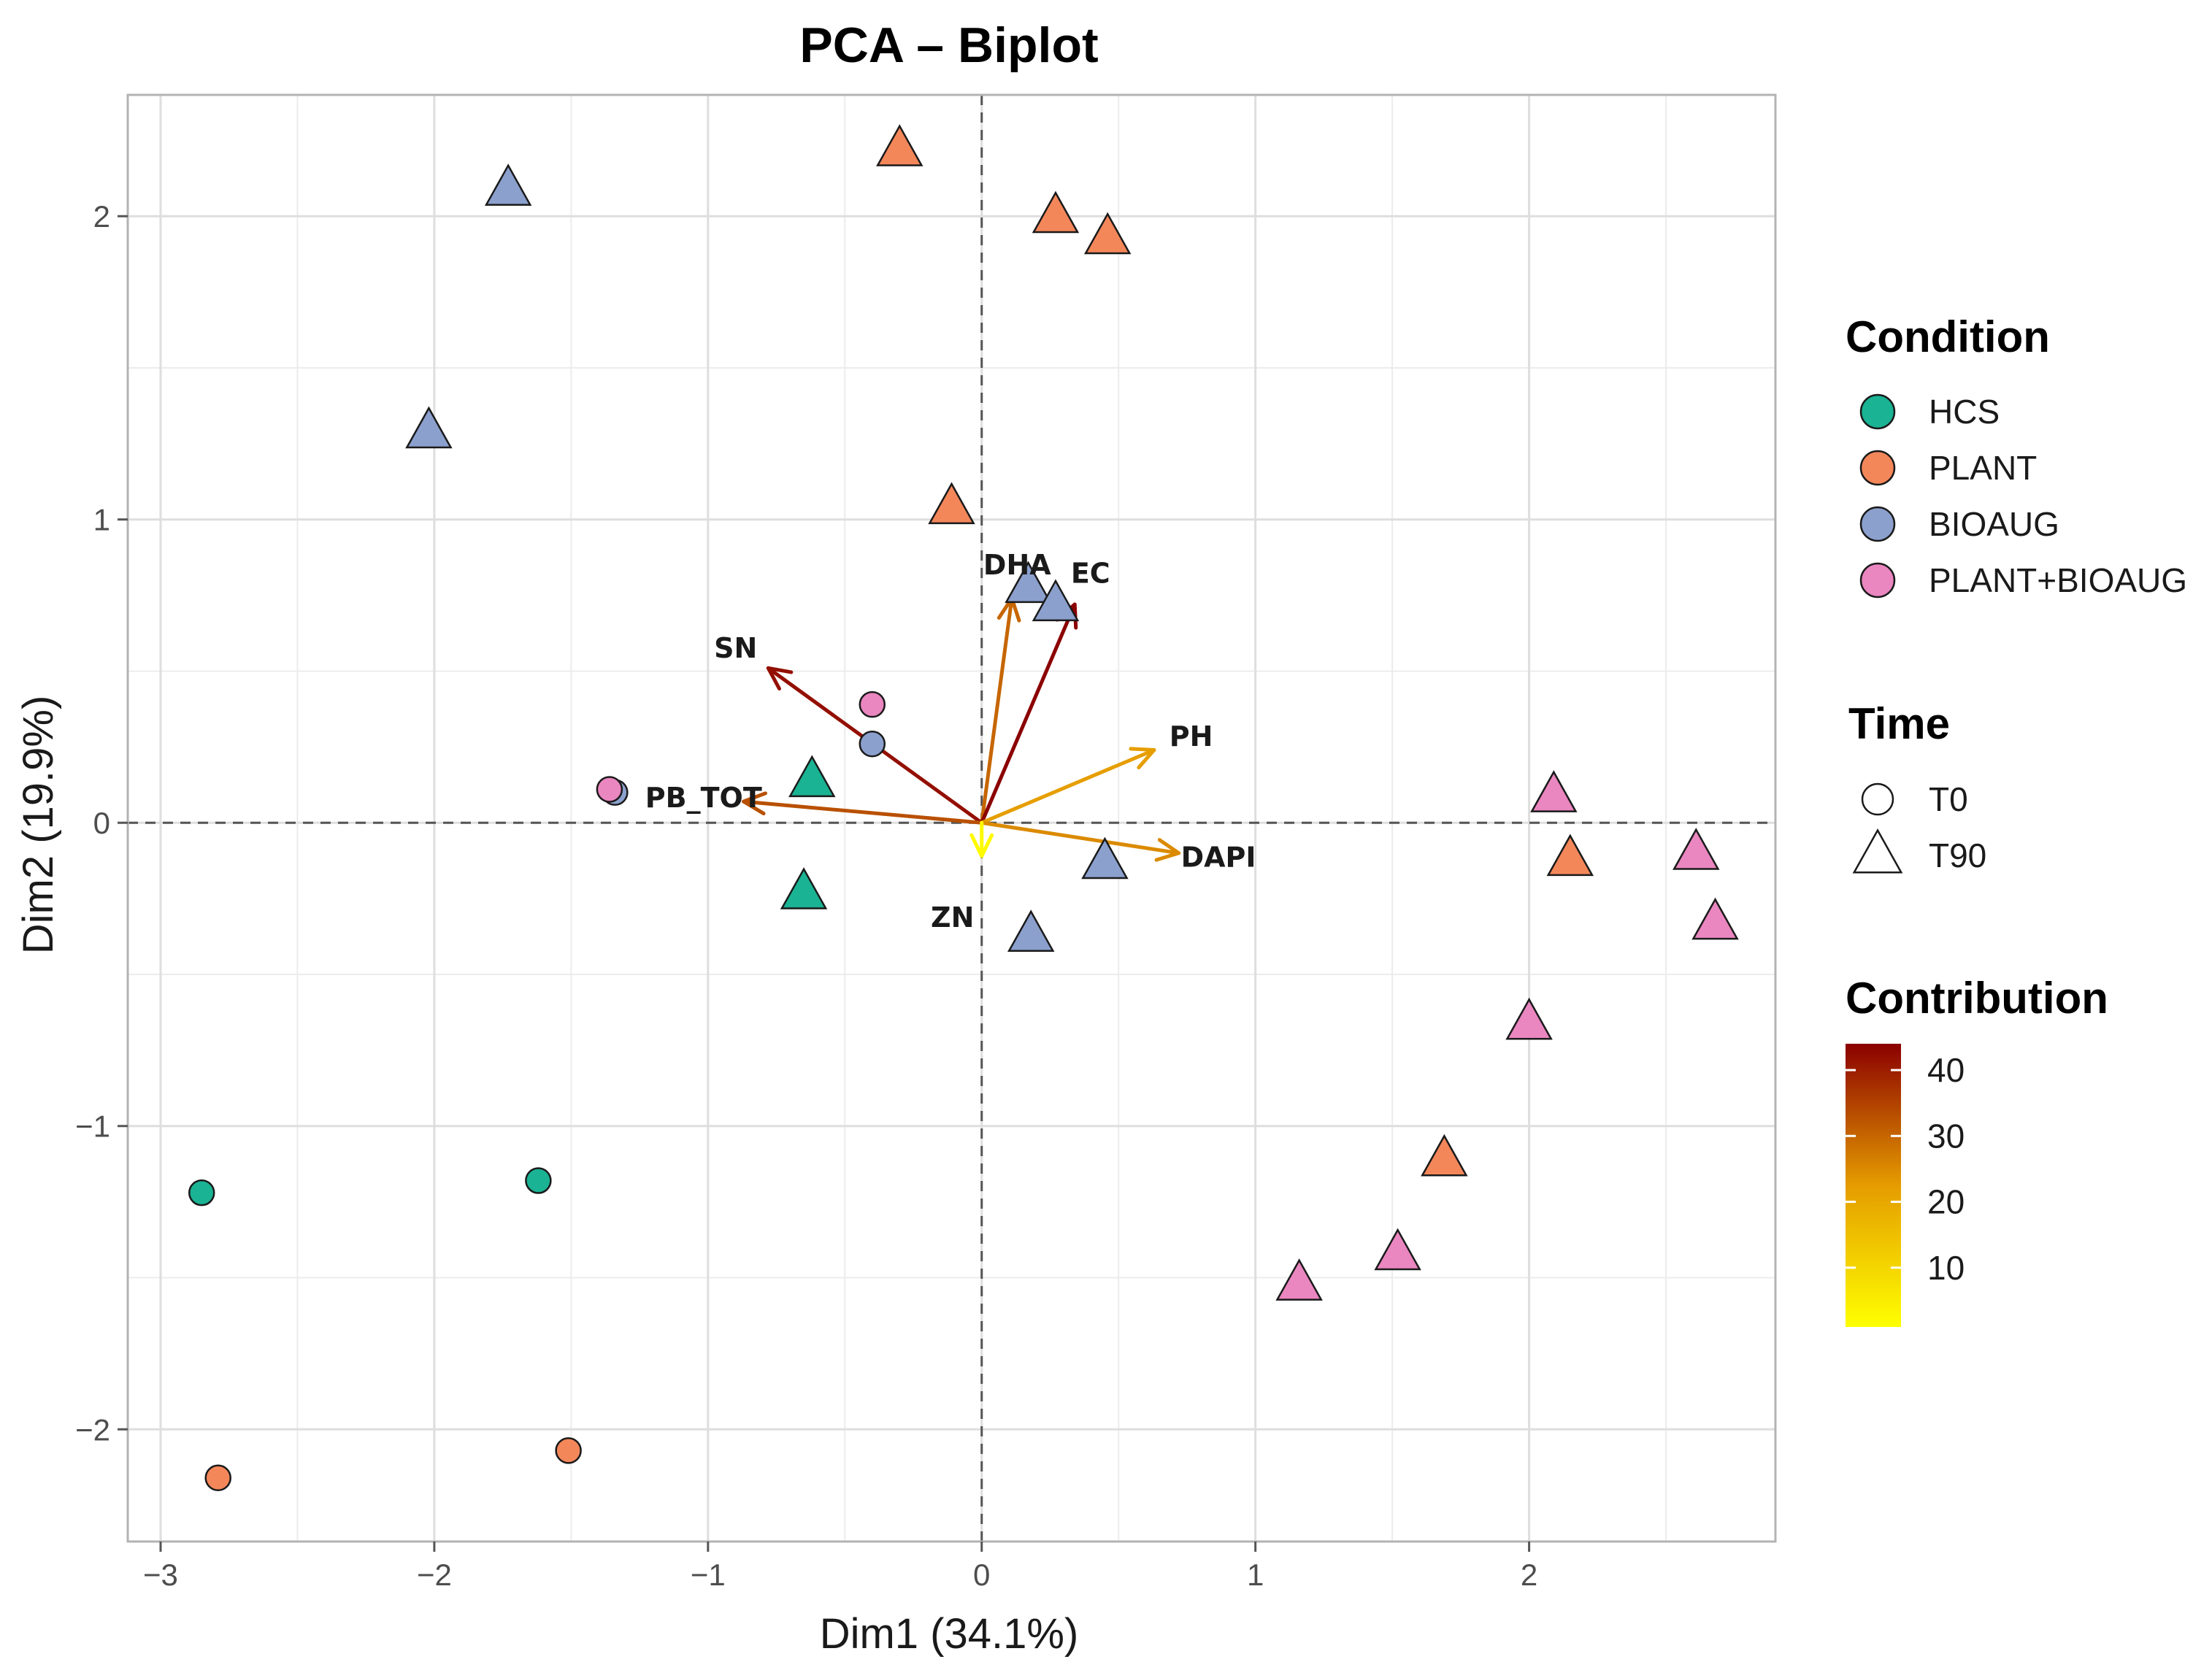 The image size is (2212, 1670). Describe the element at coordinates (92, 1429) in the screenshot. I see `y-tick-label: −2` at that location.